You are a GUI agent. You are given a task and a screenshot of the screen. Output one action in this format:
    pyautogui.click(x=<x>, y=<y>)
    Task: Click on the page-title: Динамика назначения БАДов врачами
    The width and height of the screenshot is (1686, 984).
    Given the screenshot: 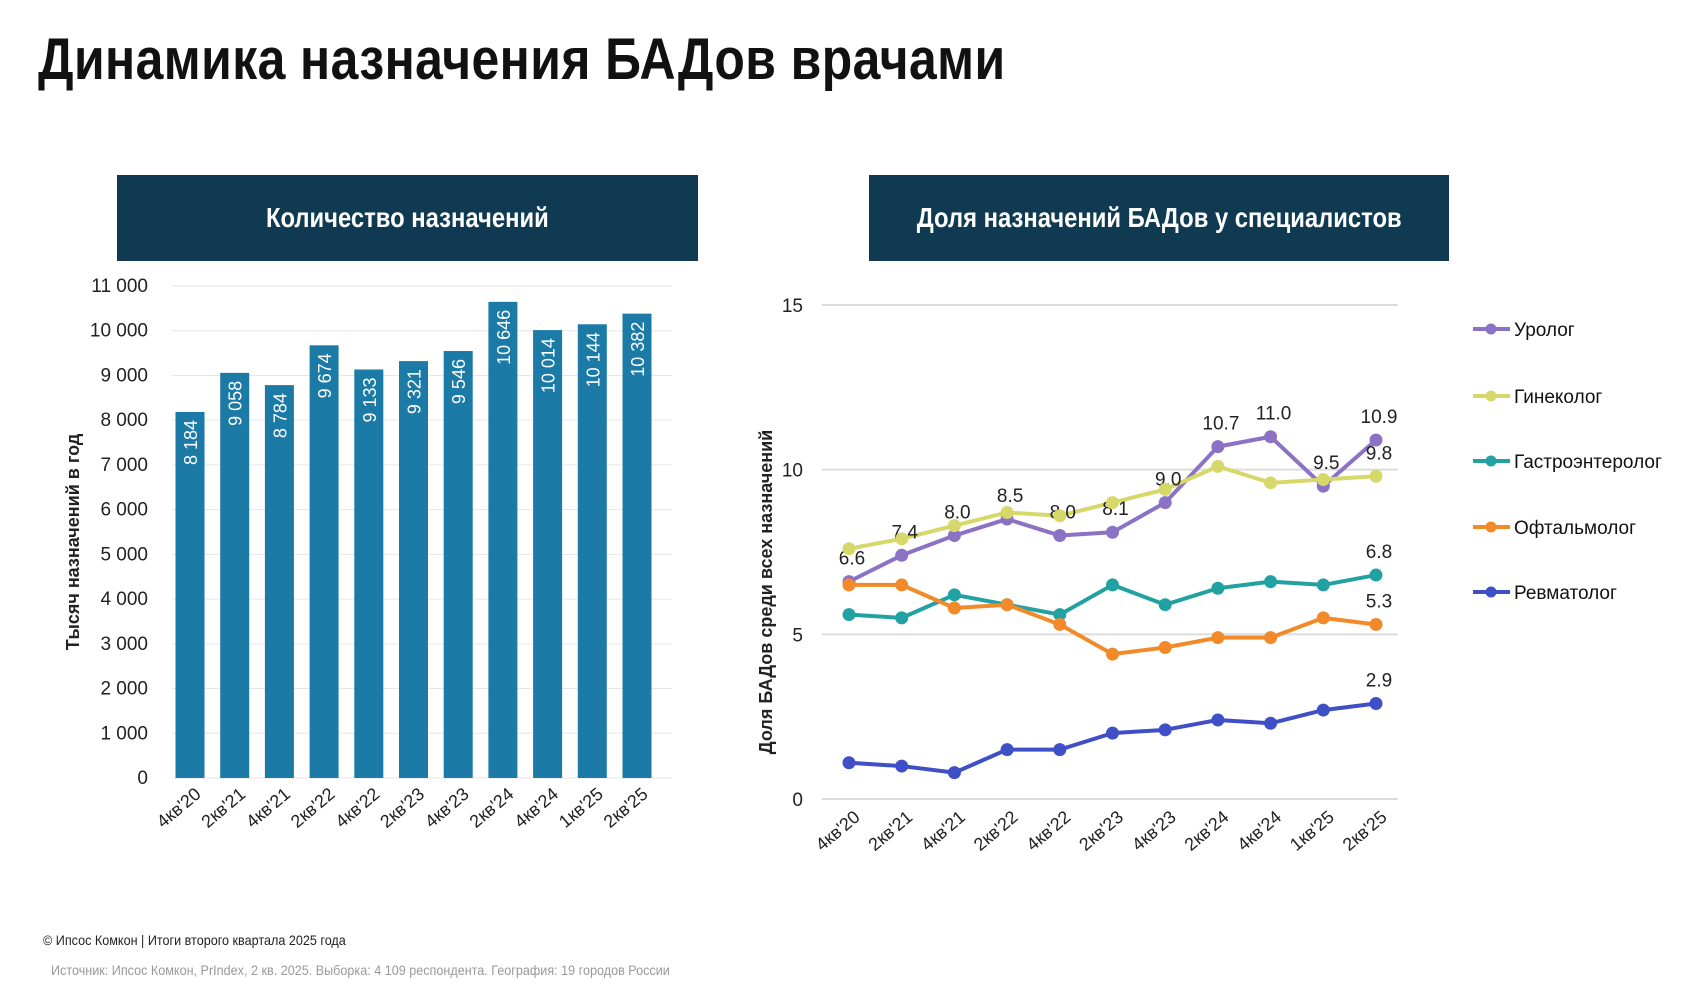 What is the action you would take?
    pyautogui.click(x=522, y=59)
    